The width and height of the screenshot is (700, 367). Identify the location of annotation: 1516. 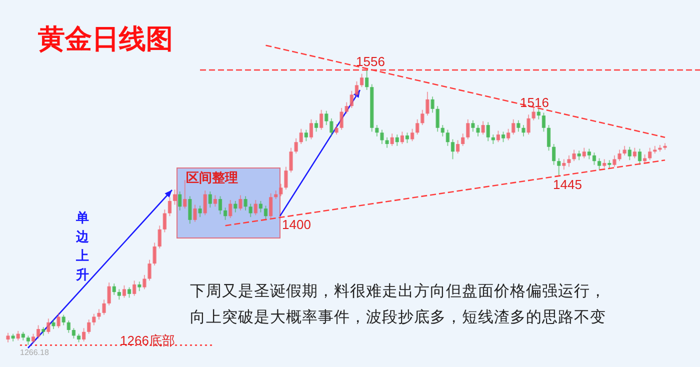
(534, 102).